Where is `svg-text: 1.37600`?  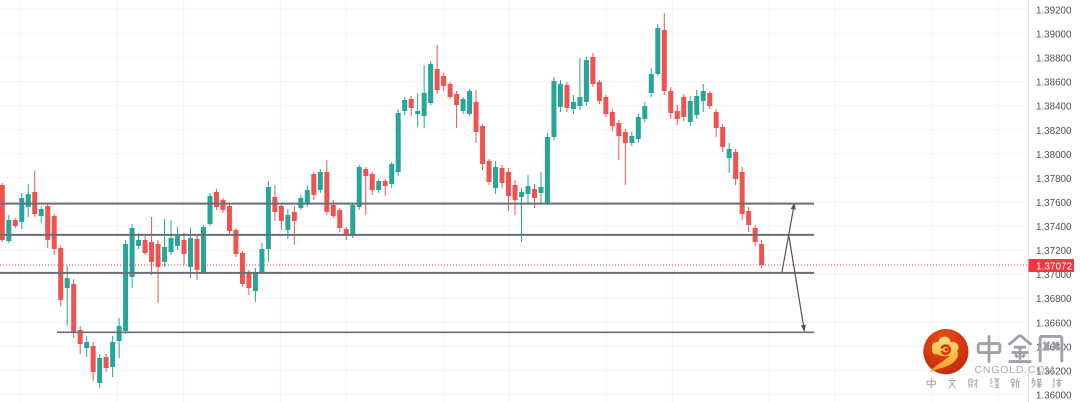 svg-text: 1.37600 is located at coordinates (1054, 203).